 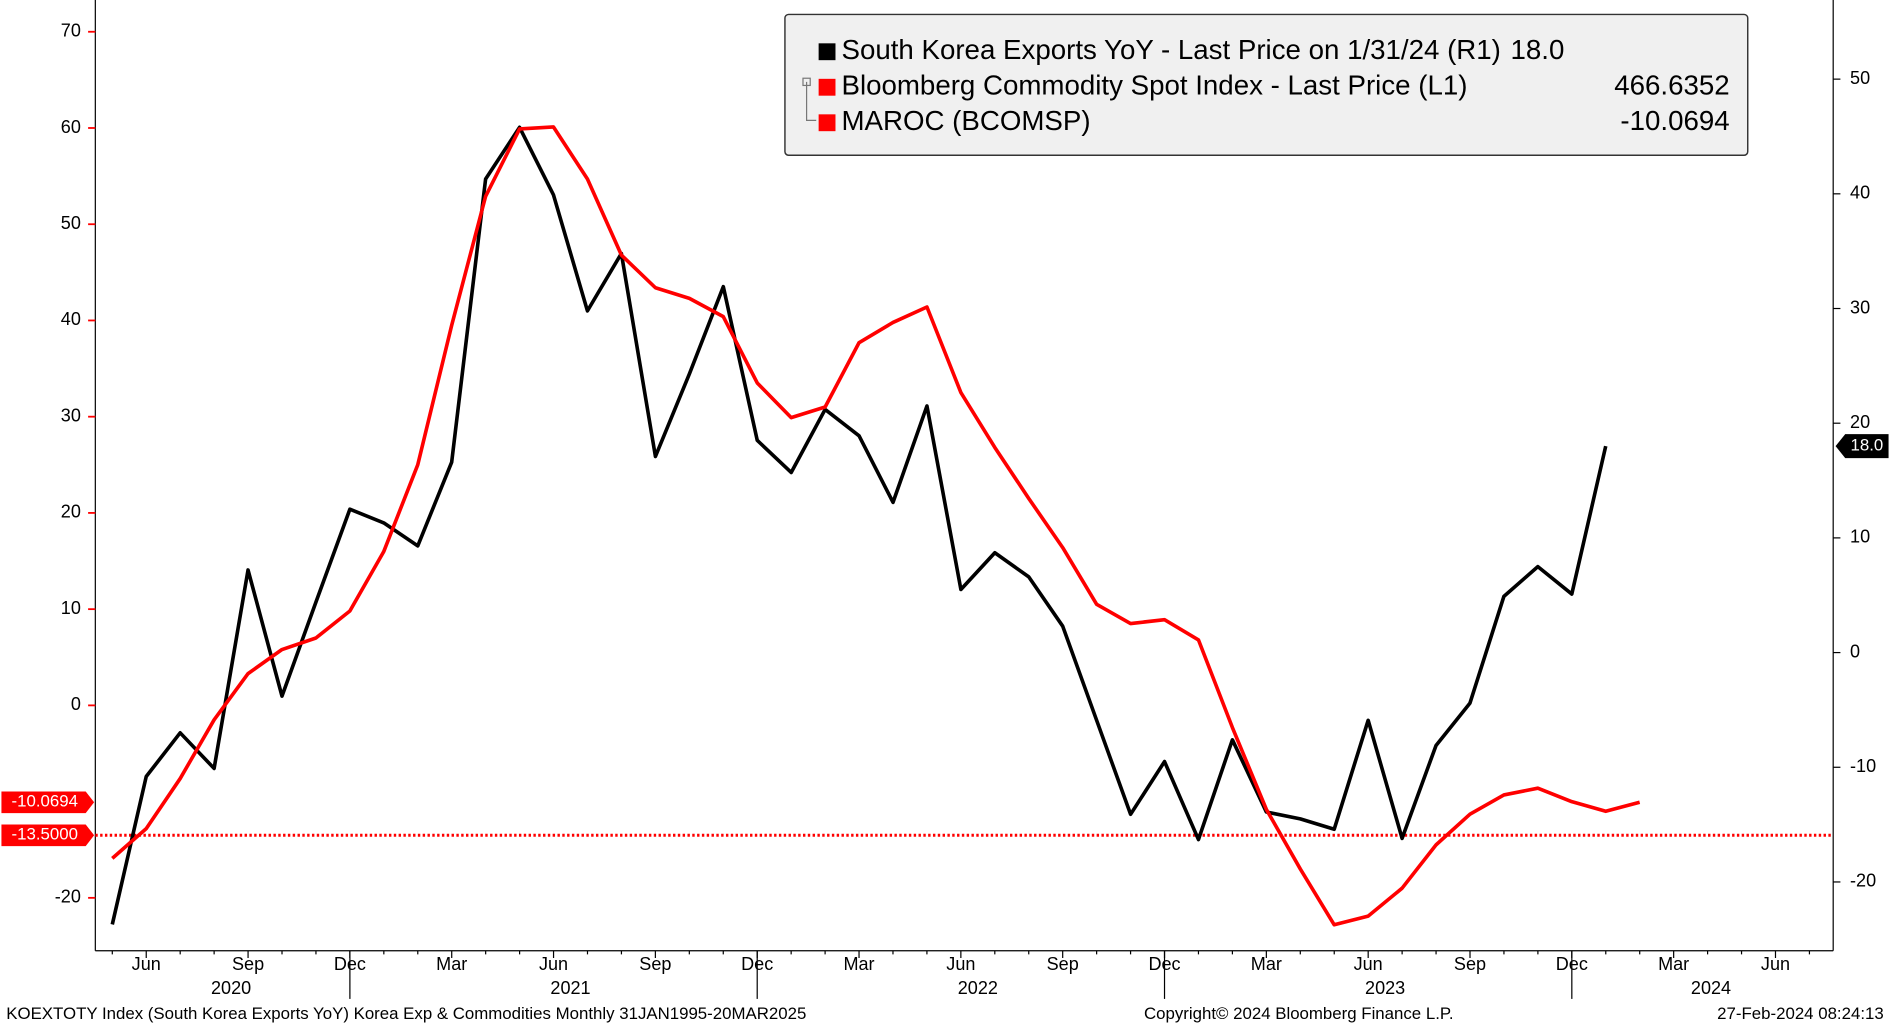 I want to click on reference-tag, so click(x=48, y=835).